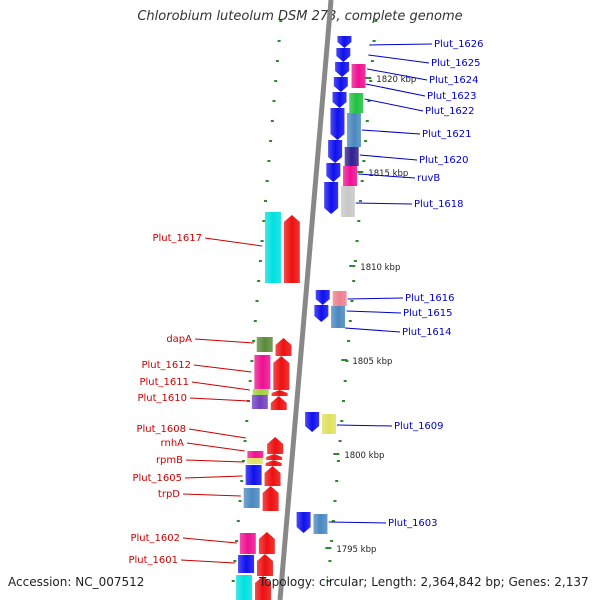 This screenshot has height=600, width=600. I want to click on forward-gene-label: Plut_1603, so click(413, 523).